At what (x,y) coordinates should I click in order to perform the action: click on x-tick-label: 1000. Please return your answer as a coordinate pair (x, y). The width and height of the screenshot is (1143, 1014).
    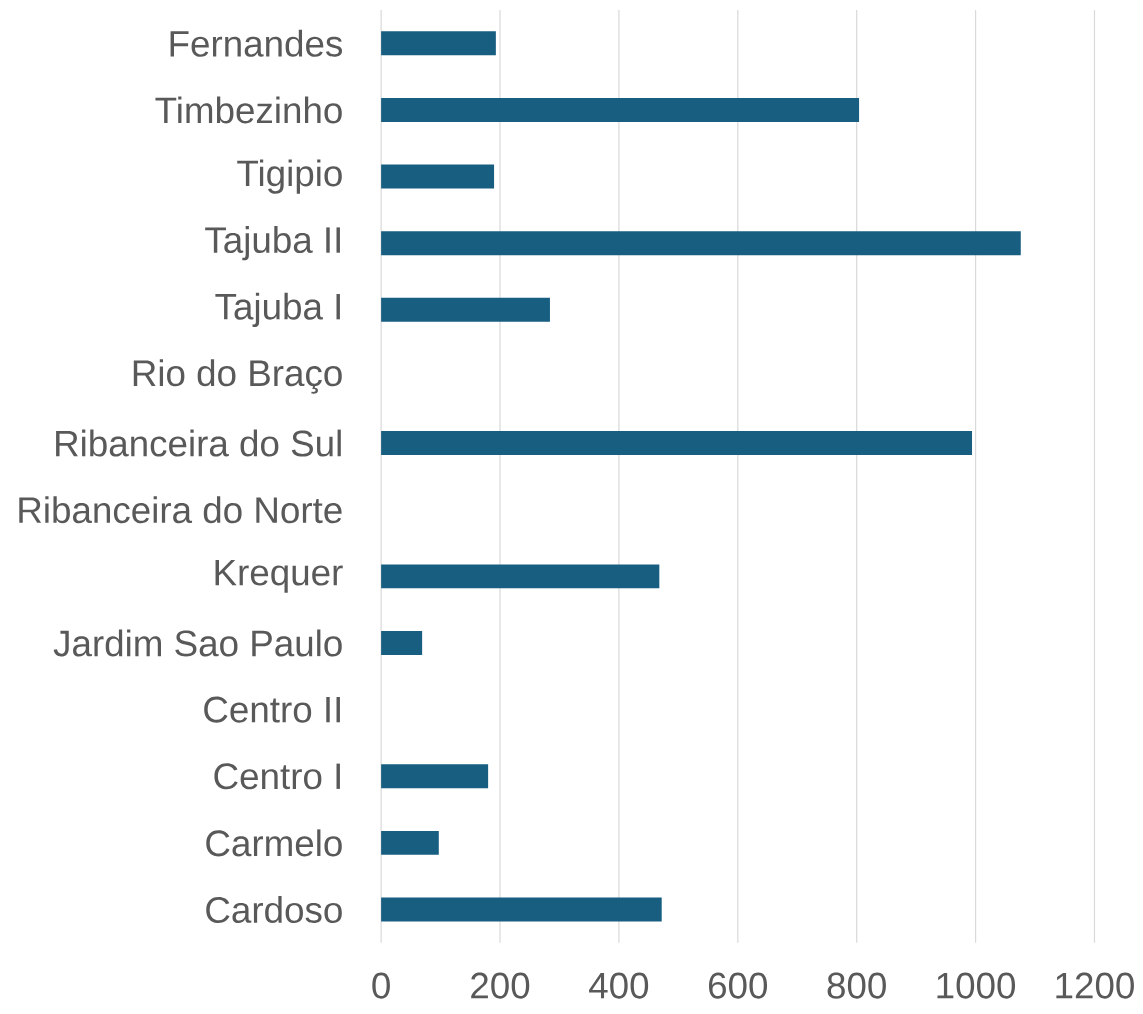
    Looking at the image, I should click on (976, 985).